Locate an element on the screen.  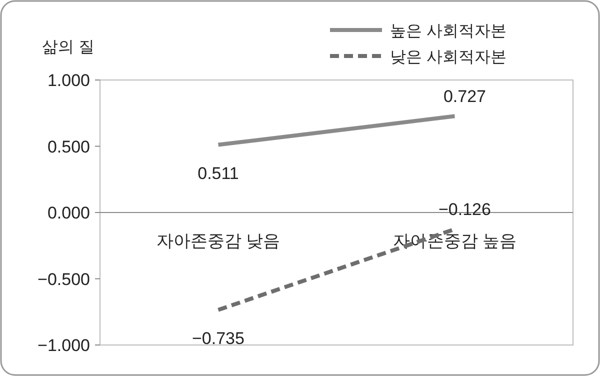
y-tick-label: 1.000 is located at coordinates (68, 80).